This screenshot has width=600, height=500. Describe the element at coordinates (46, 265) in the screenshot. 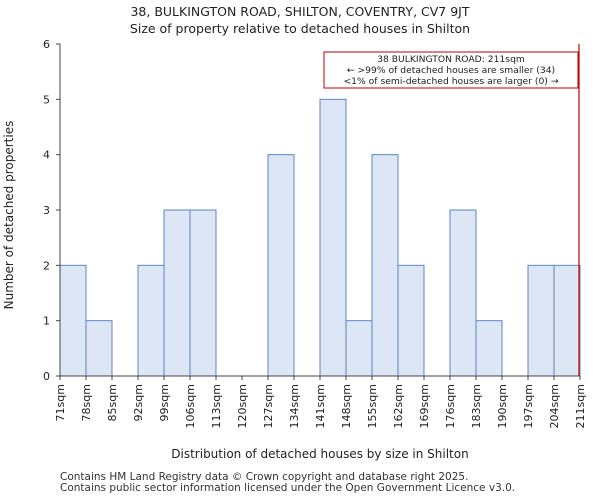

I see `y-tick-label: 2` at that location.